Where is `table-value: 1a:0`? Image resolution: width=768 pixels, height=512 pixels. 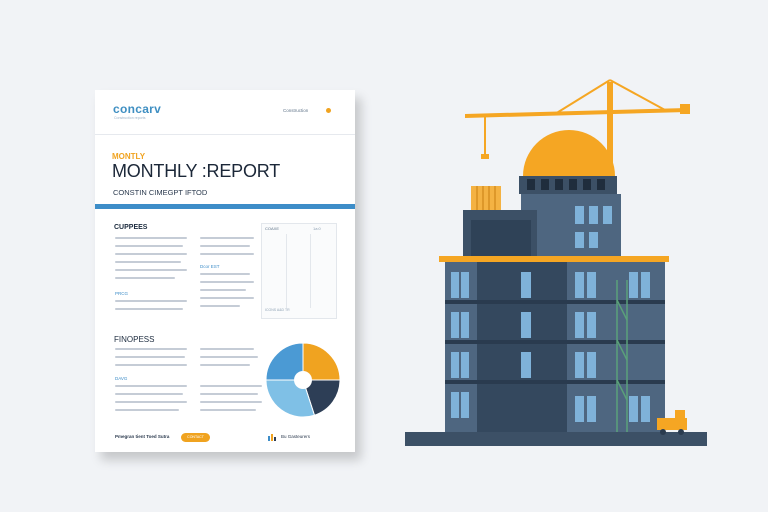 table-value: 1a:0 is located at coordinates (317, 228).